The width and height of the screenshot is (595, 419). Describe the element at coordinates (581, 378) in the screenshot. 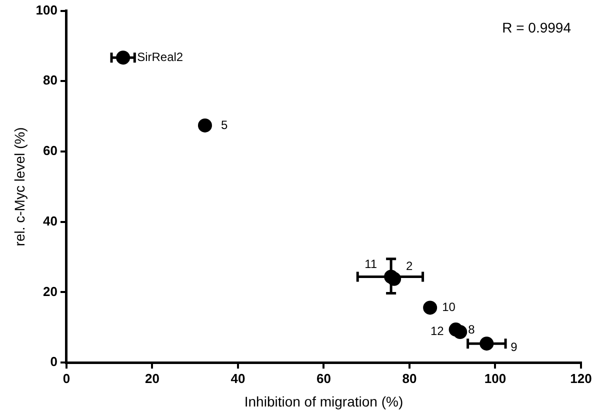

I see `x-tick-label: 120` at that location.